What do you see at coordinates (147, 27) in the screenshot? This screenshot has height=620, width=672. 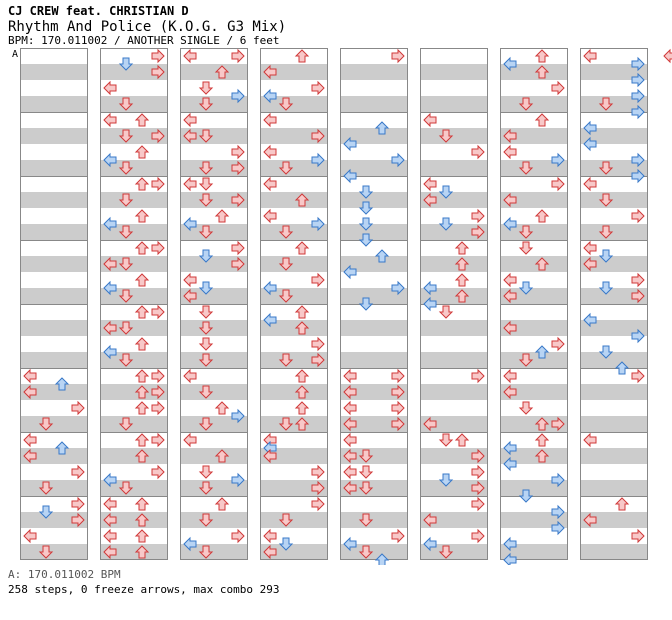 I see `song-title: Rhythm And Police (K.O.G. G3 Mix)` at bounding box center [147, 27].